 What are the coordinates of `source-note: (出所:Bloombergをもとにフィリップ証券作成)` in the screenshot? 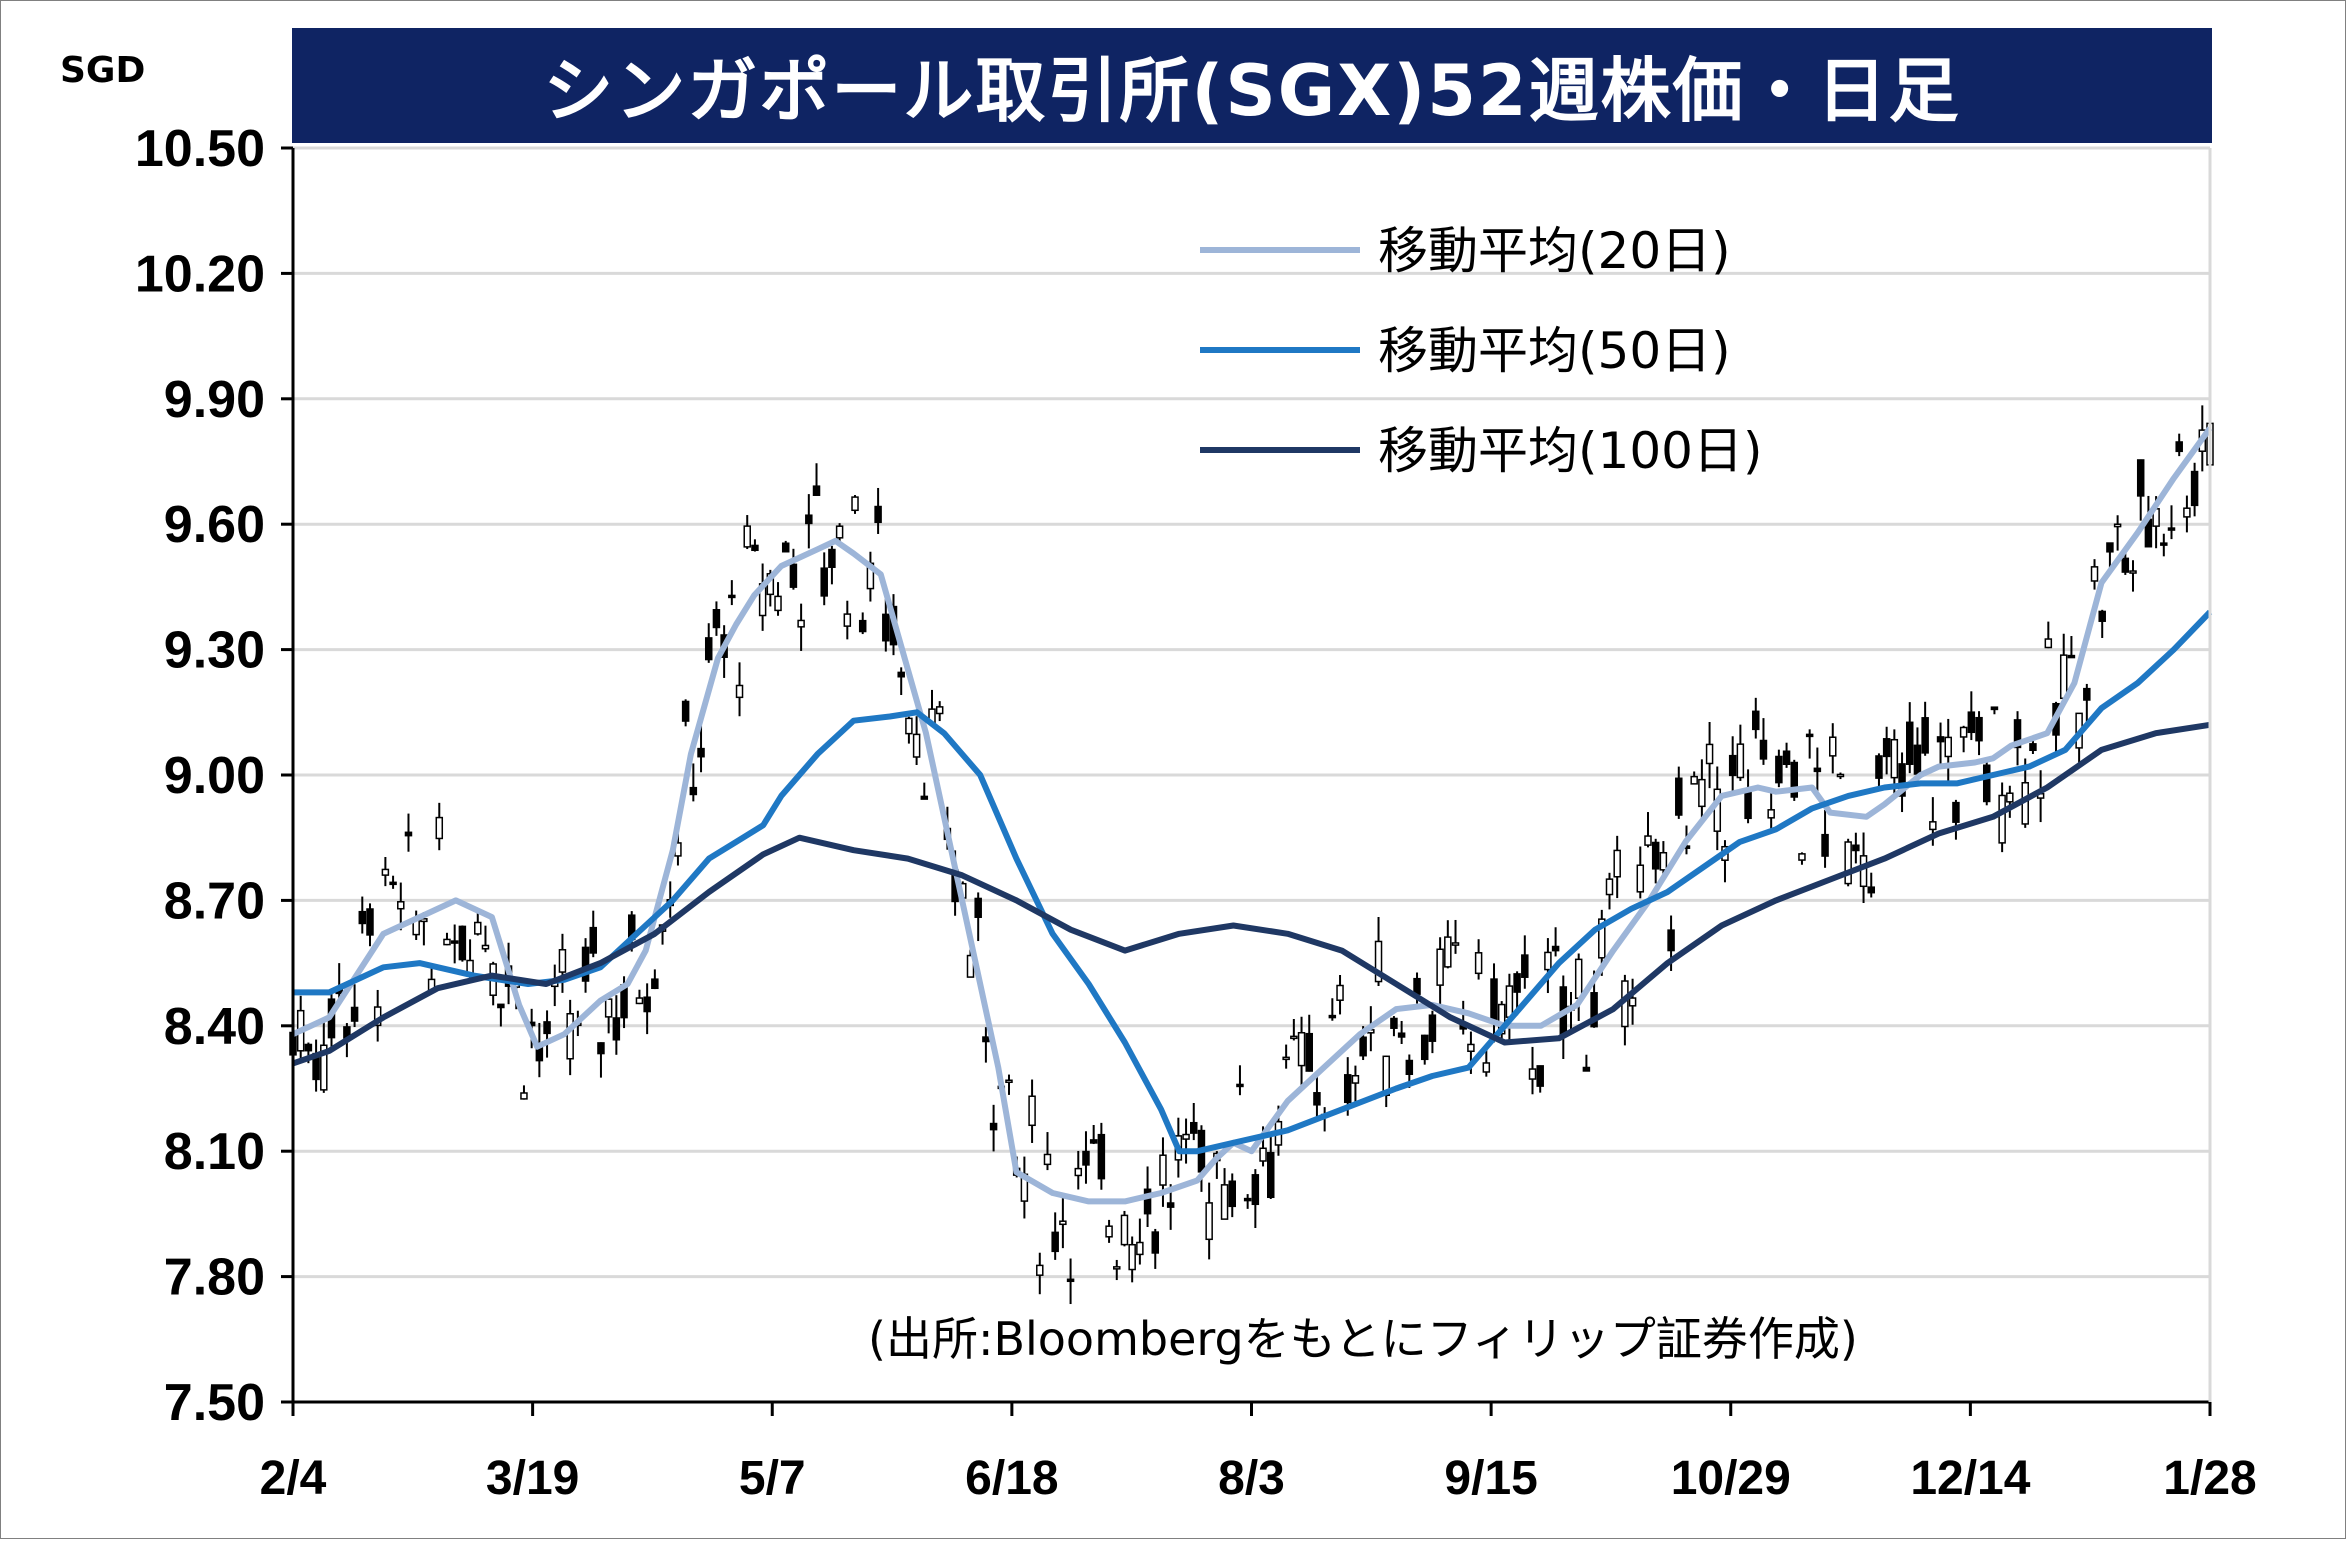 It's located at (1363, 1339).